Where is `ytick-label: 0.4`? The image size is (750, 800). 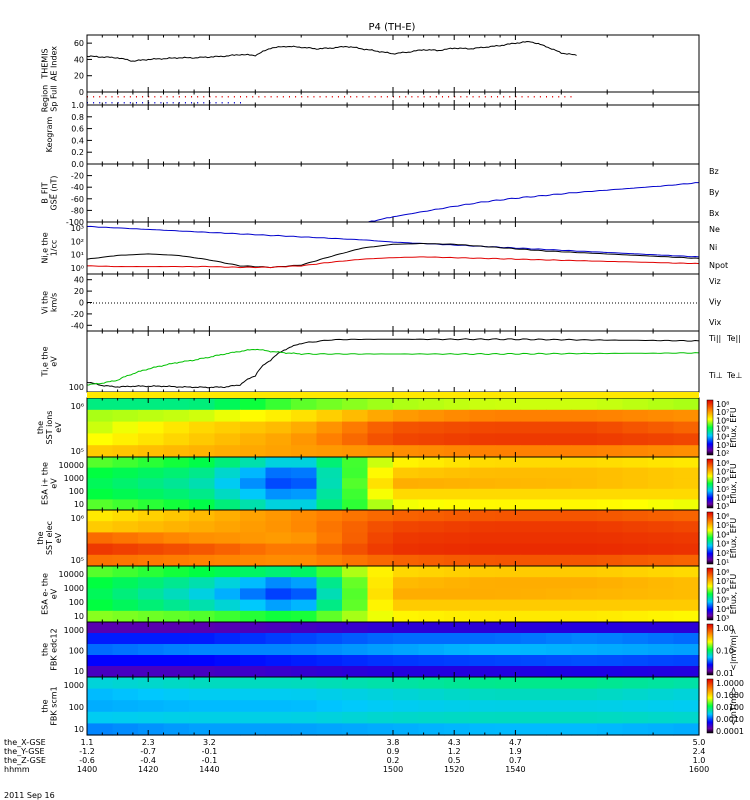 ytick-label: 0.4 is located at coordinates (77, 140).